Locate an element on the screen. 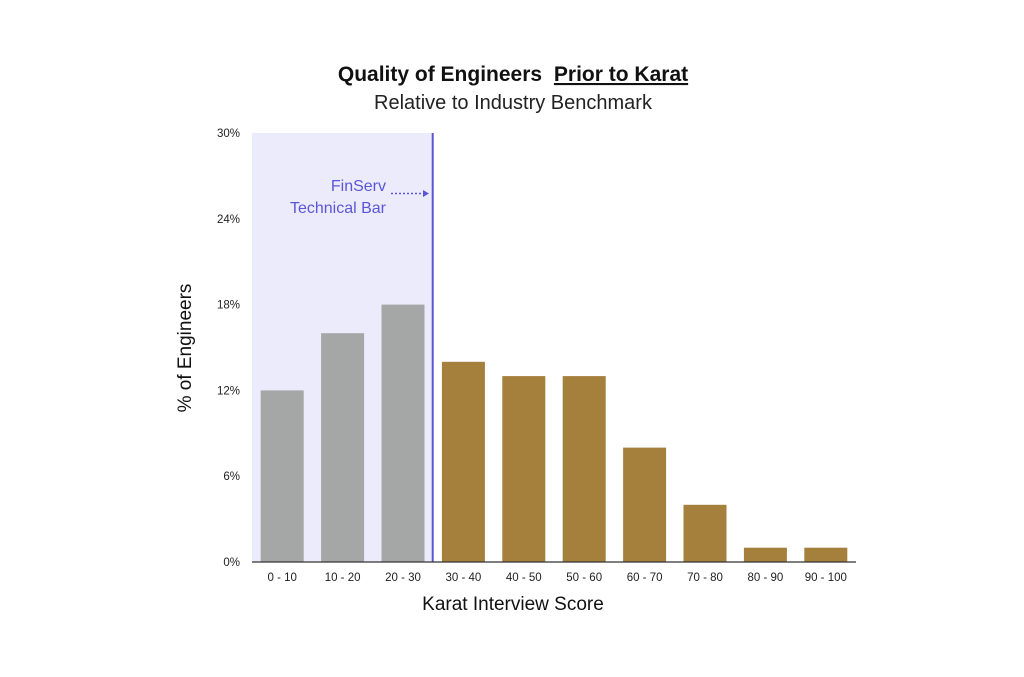  y-tick-label: 12% is located at coordinates (228, 391).